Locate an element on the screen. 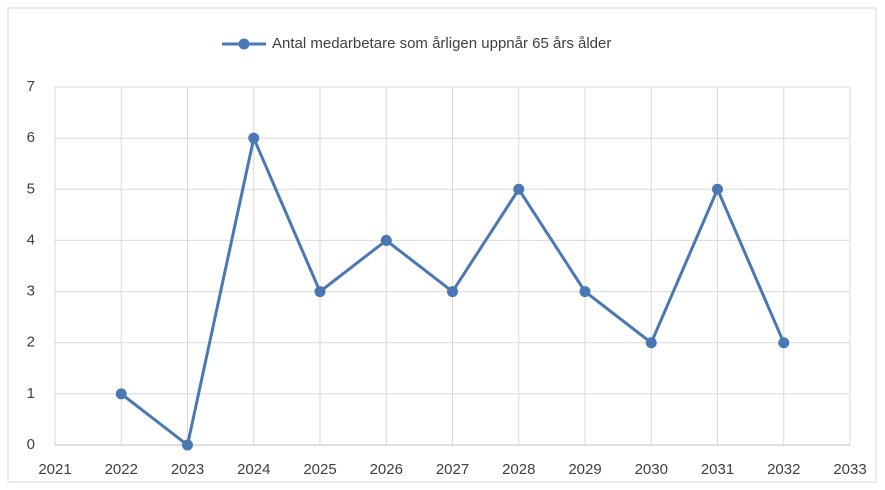 The width and height of the screenshot is (885, 490). y-tick-label: 1 is located at coordinates (31, 393).